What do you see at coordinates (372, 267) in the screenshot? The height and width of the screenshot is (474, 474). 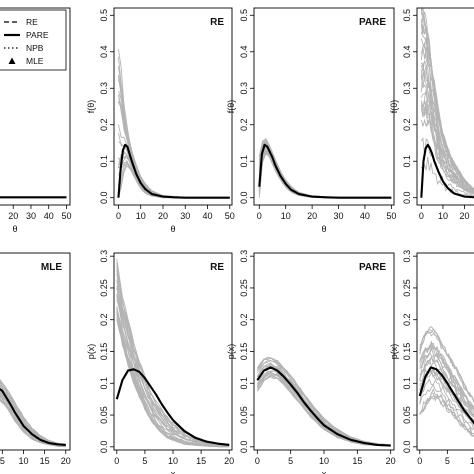 I see `panel-title: PARE` at bounding box center [372, 267].